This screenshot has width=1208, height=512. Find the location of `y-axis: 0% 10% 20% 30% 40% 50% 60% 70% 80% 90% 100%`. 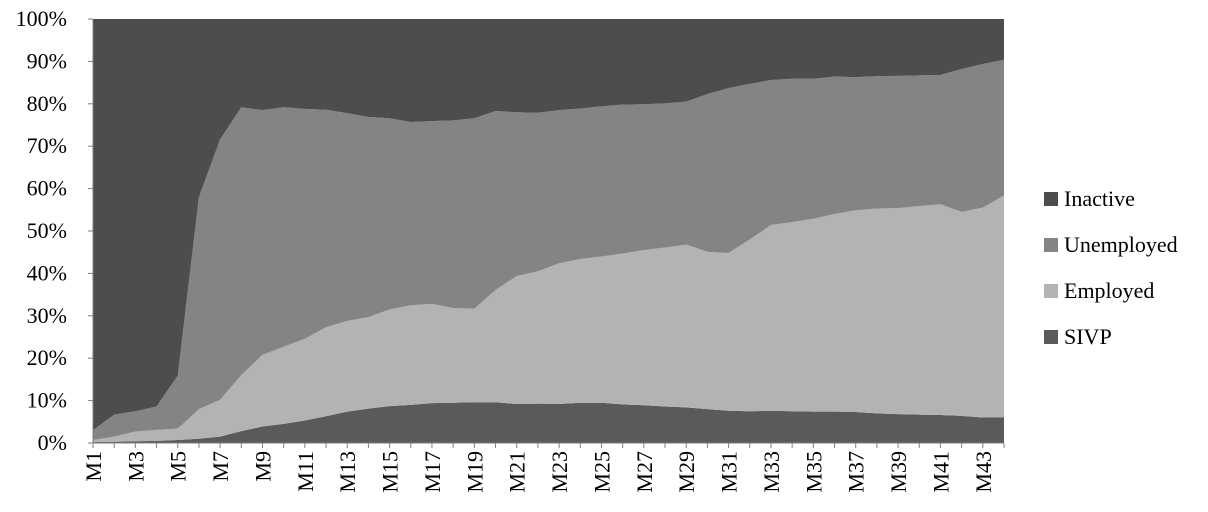

y-axis: 0% 10% 20% 30% 40% 50% 60% 70% 80% 90% 100% is located at coordinates (55, 230).